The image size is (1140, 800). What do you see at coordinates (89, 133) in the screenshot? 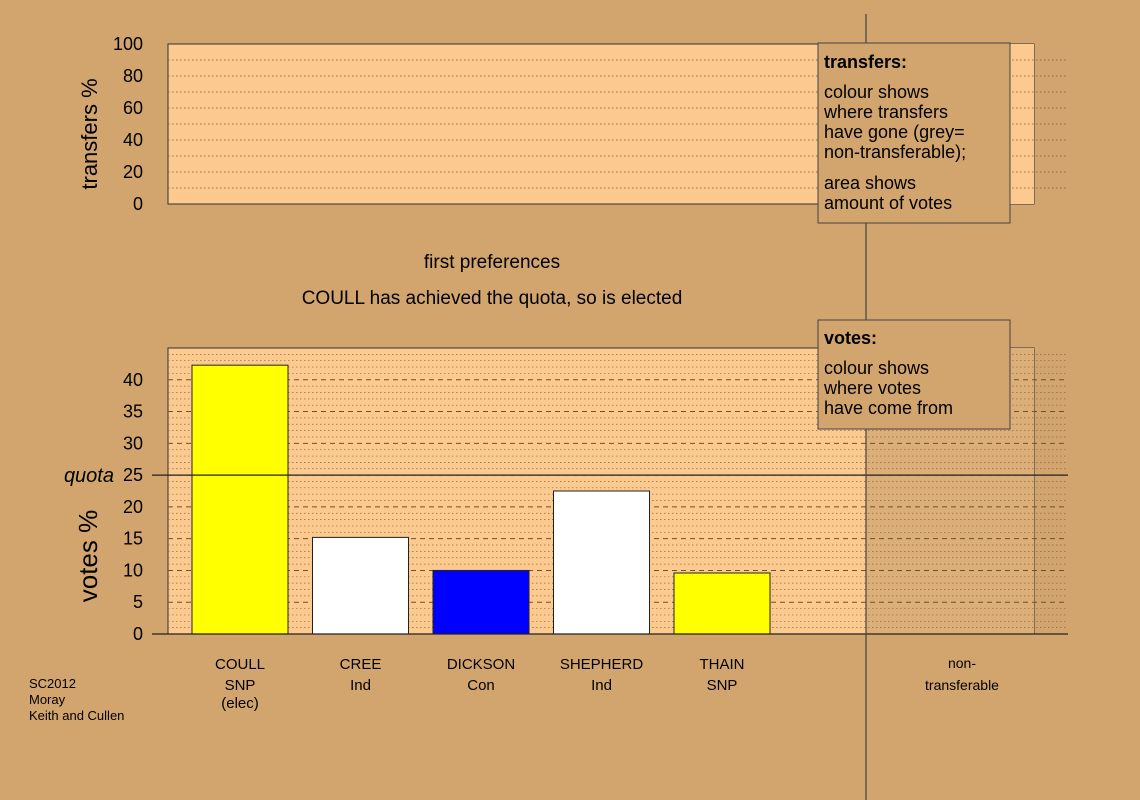
I see `transfers-y-axis-label: transfers %` at bounding box center [89, 133].